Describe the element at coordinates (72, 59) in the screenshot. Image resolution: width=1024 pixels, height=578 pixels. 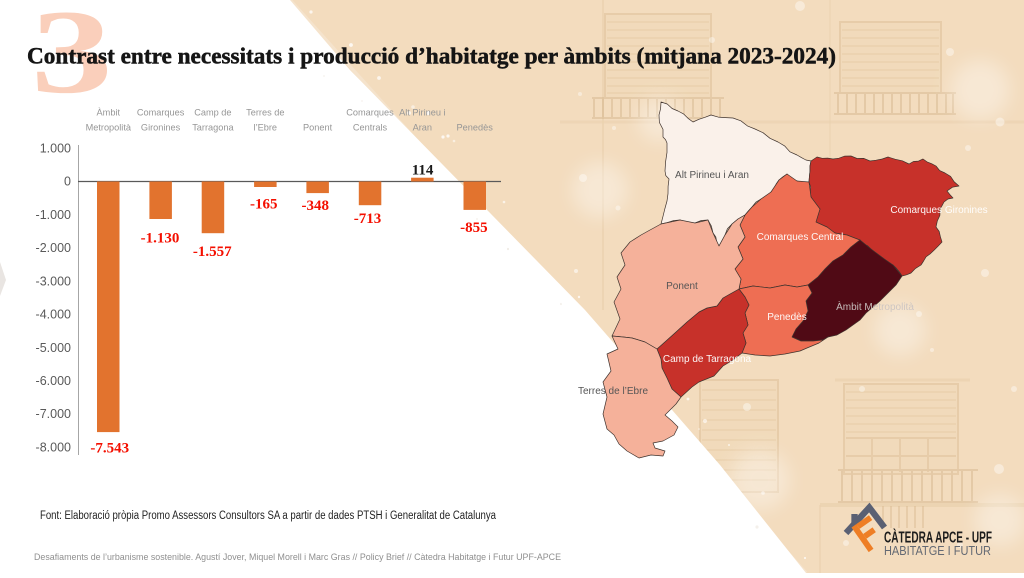
I see `svg-text: 3` at that location.